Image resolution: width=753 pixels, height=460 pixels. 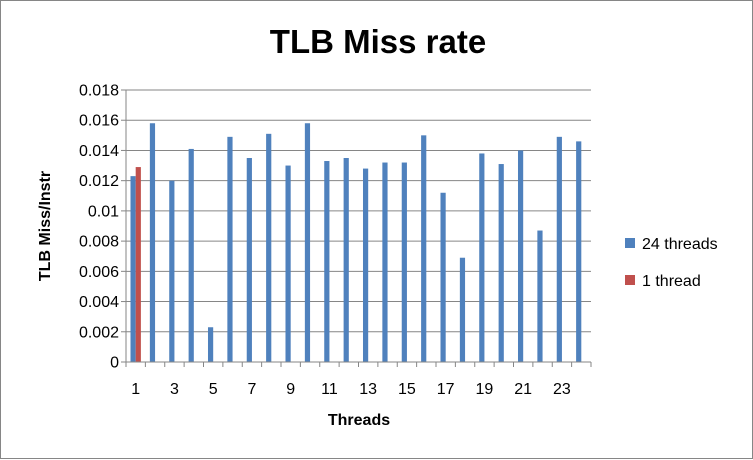 What do you see at coordinates (99, 302) in the screenshot?
I see `y-tick-label: 0.004` at bounding box center [99, 302].